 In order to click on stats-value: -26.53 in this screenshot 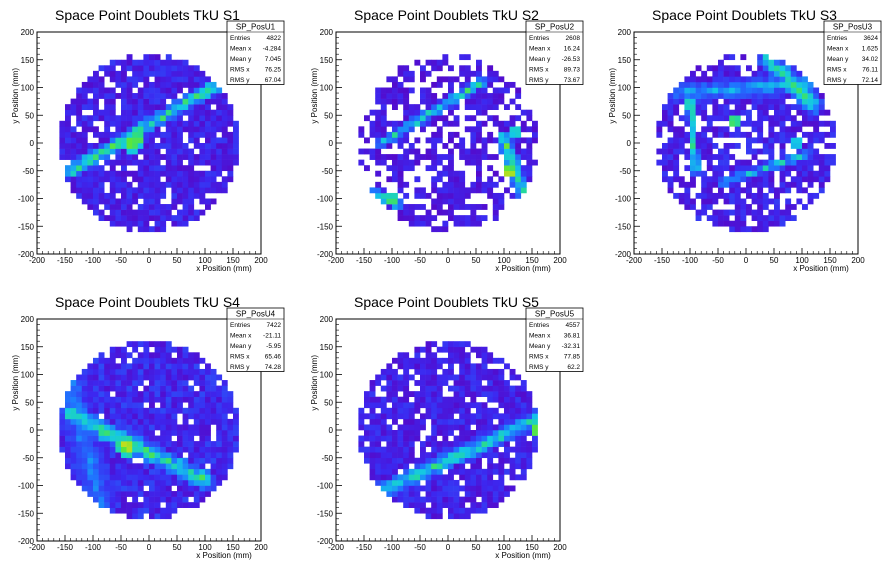, I will do `click(571, 59)`.